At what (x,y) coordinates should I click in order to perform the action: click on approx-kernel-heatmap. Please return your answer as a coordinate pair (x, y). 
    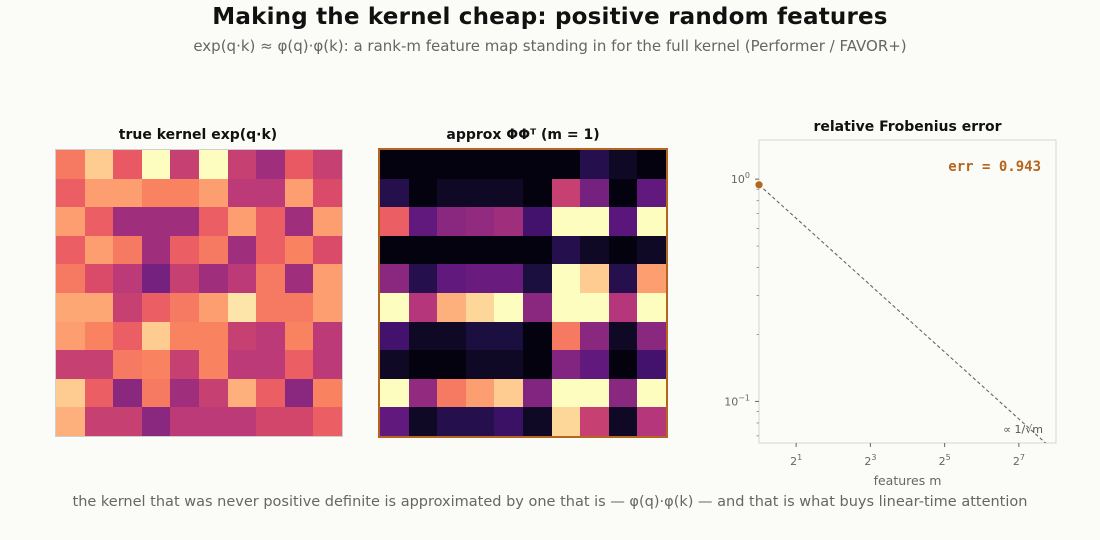
    Looking at the image, I should click on (523, 293).